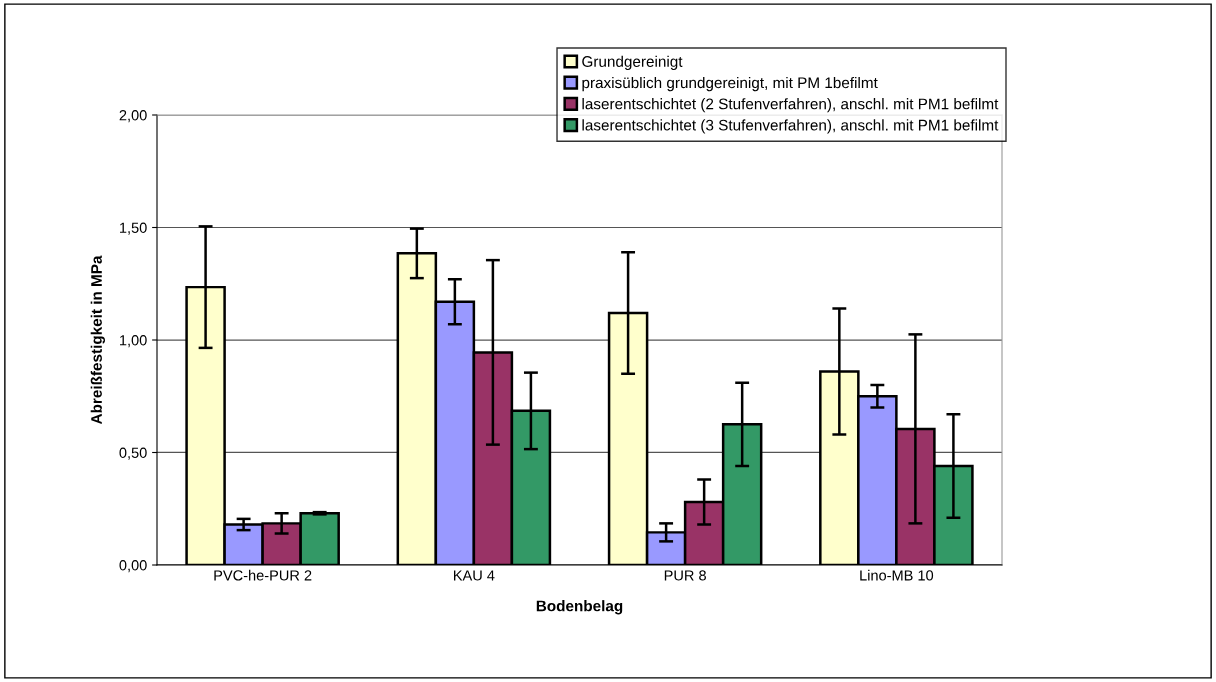  Describe the element at coordinates (730, 84) in the screenshot. I see `legend-label: praxisüblich grundgereinigt, mit PM 1befilmt` at that location.